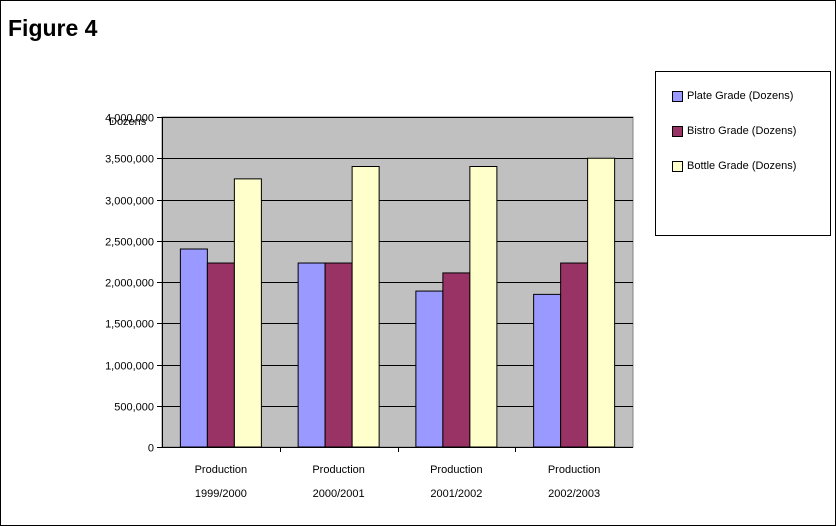 The width and height of the screenshot is (836, 526). What do you see at coordinates (456, 494) in the screenshot?
I see `x-tick-label: 2001/2002` at bounding box center [456, 494].